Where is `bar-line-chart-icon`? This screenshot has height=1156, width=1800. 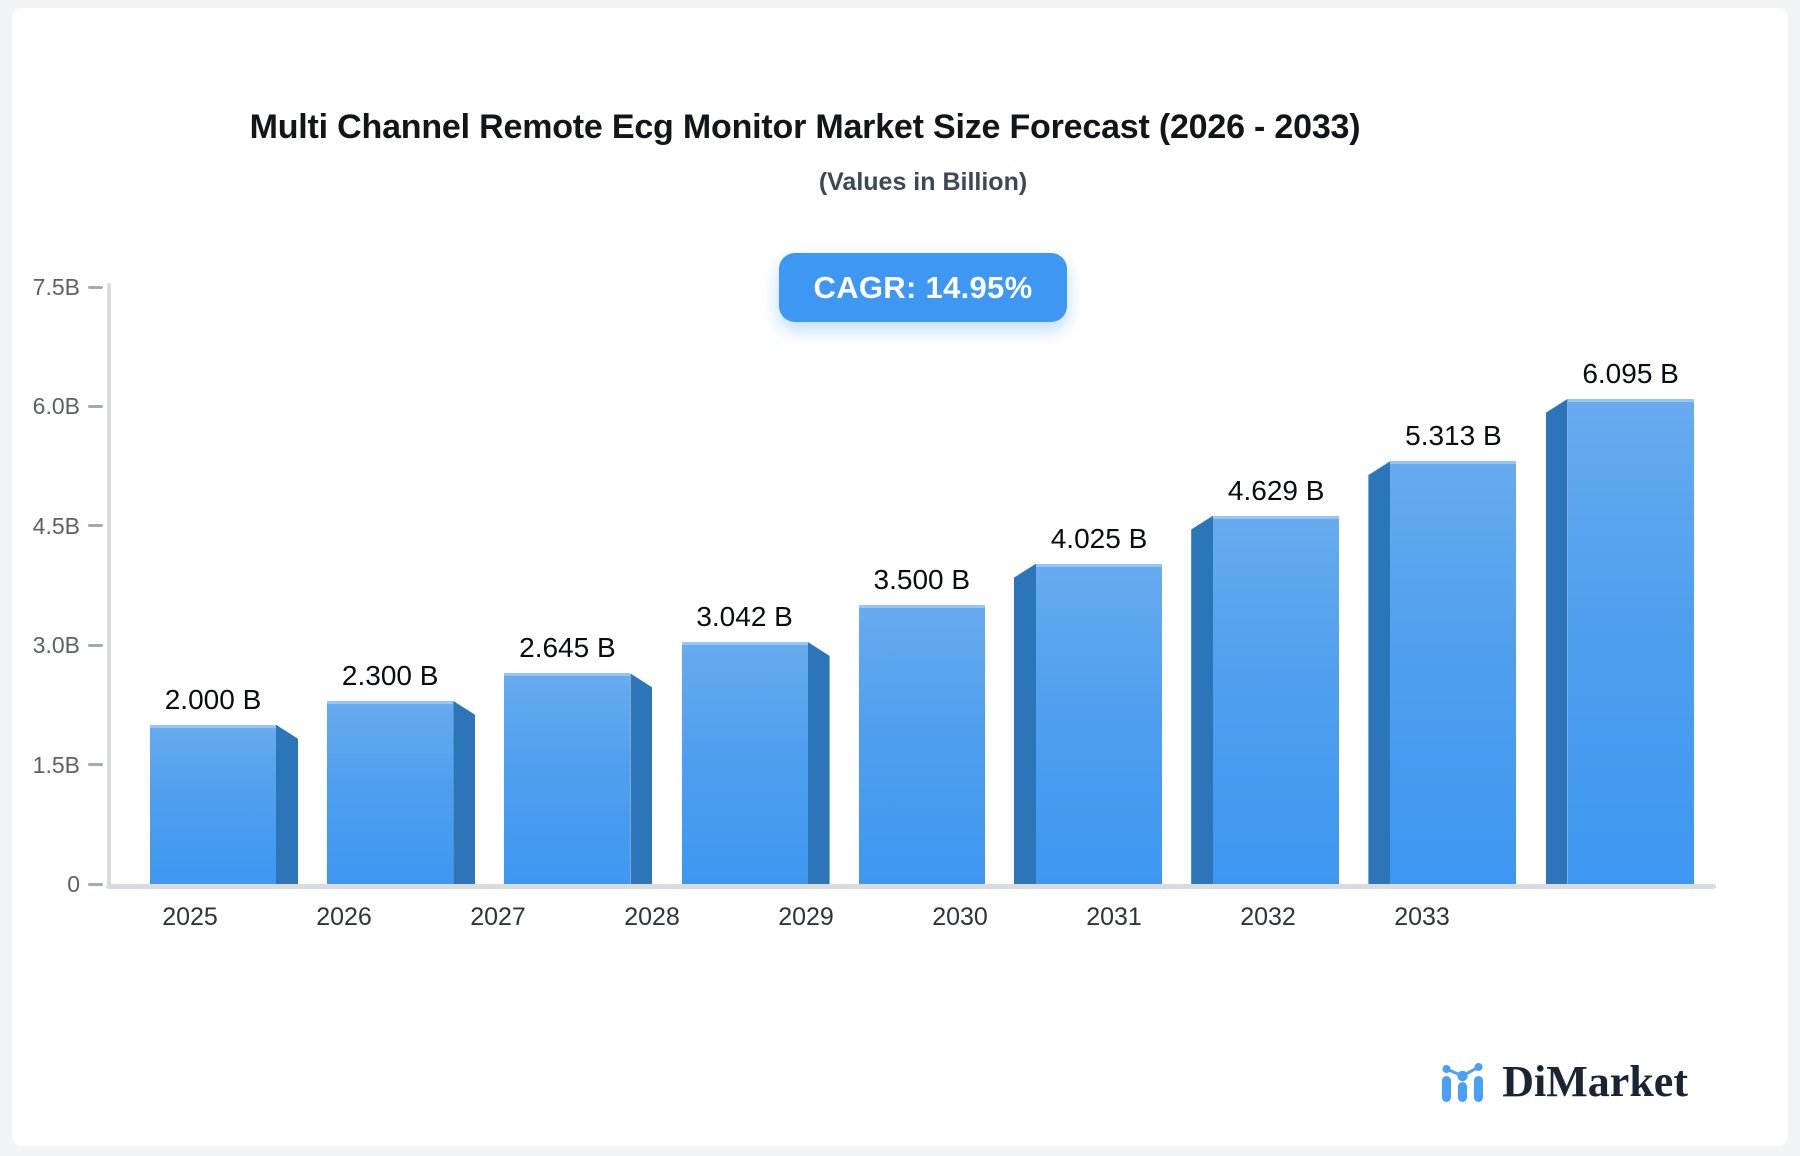
bar-line-chart-icon is located at coordinates (1463, 1082).